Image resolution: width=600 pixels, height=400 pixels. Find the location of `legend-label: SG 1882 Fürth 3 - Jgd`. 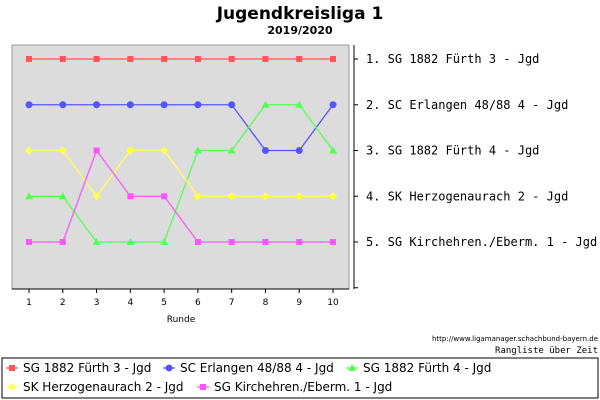

legend-label: SG 1882 Fürth 3 - Jgd is located at coordinates (87, 368).